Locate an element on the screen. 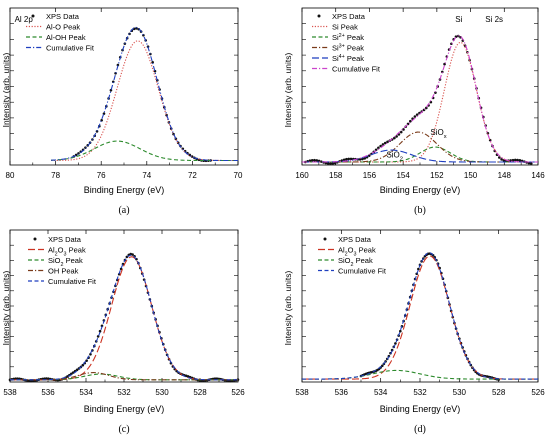 This screenshot has height=448, width=550. annotation: SiOx is located at coordinates (438, 134).